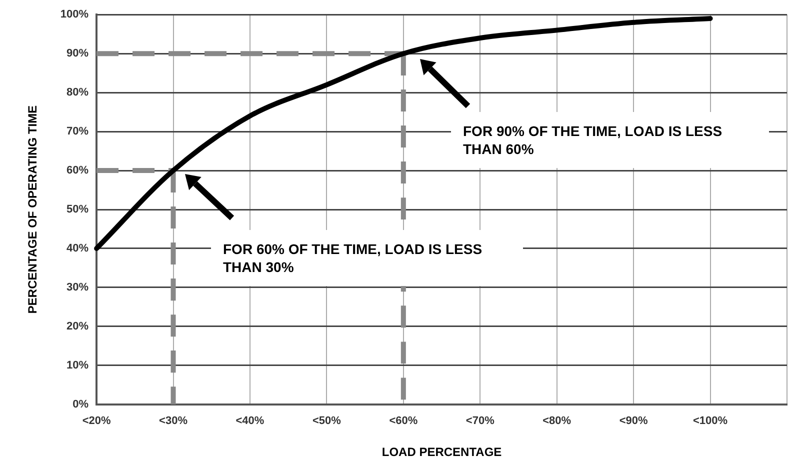 This screenshot has height=463, width=797. Describe the element at coordinates (77, 132) in the screenshot. I see `y-tick-label: 70%` at that location.